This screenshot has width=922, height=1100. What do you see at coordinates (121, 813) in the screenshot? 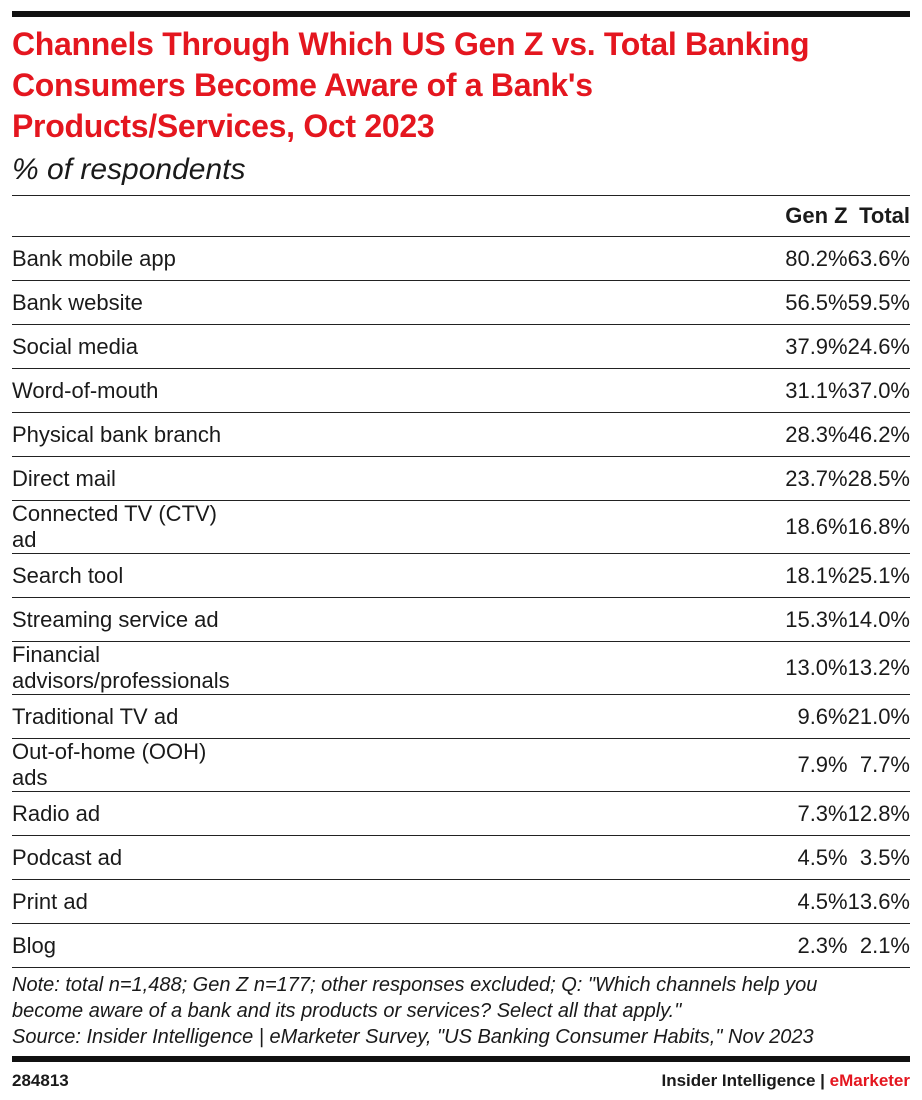
I see `row-label: Radio ad` at bounding box center [121, 813].